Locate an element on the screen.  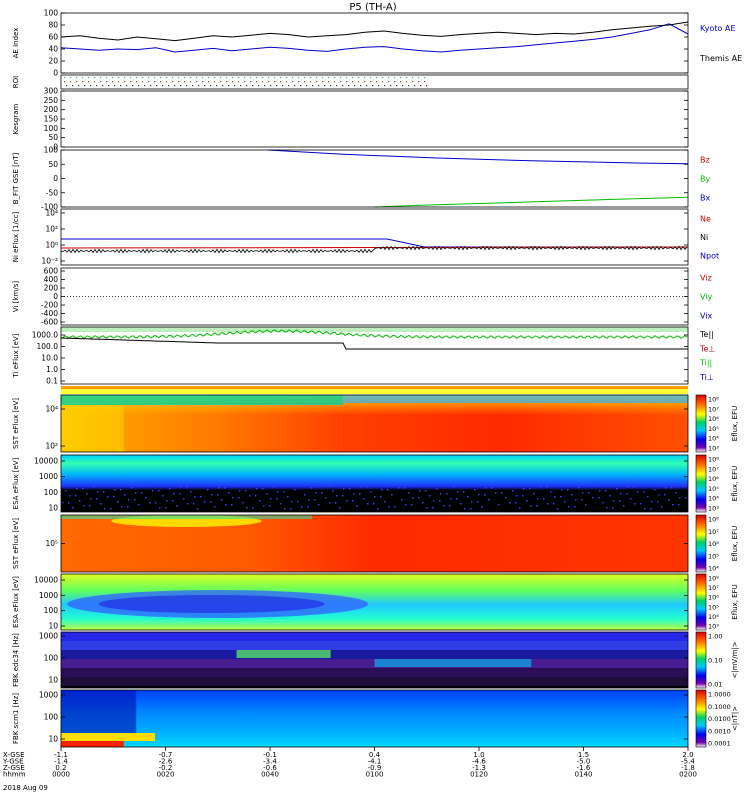
ephemeris-value: -0.7 is located at coordinates (166, 755).